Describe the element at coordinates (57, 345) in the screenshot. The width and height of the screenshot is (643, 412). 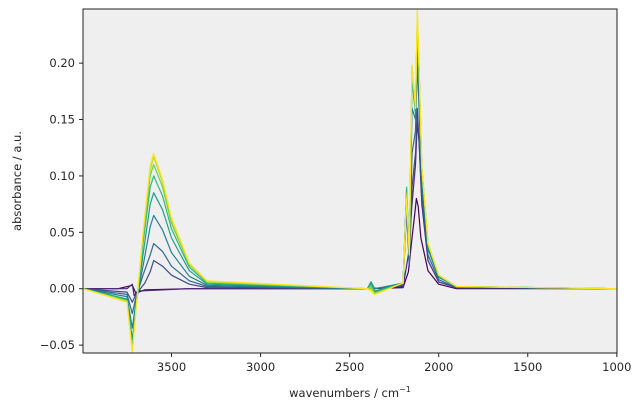
I see `y-tick-label: −0.05` at that location.